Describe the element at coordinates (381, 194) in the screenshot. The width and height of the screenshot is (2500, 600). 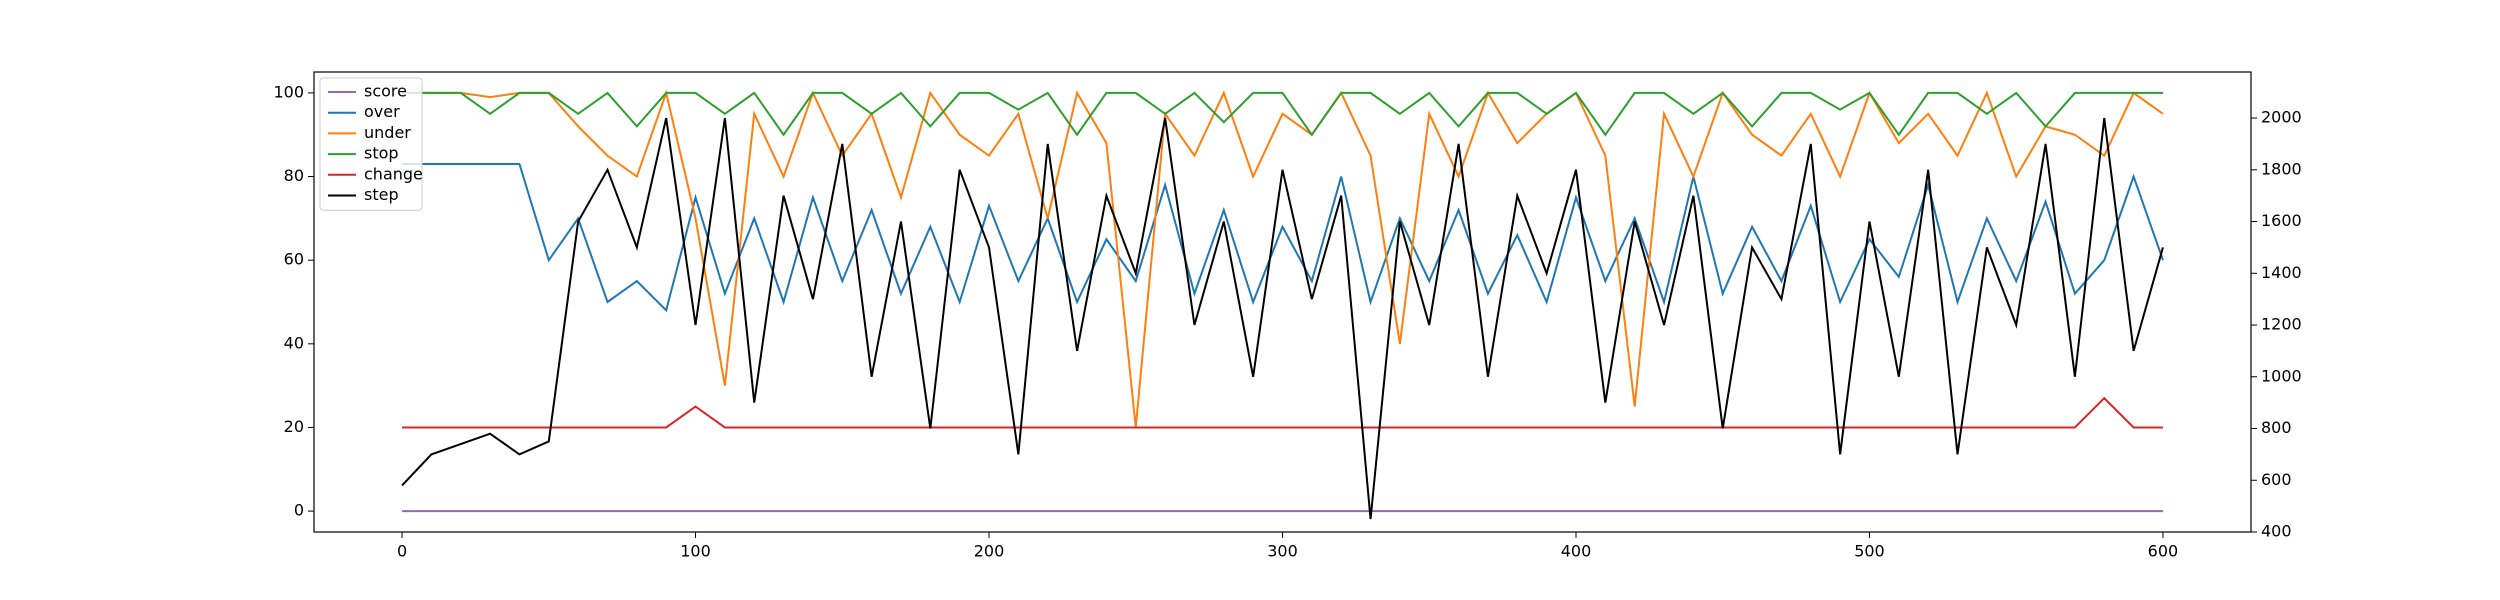
I see `legend-label: step` at that location.